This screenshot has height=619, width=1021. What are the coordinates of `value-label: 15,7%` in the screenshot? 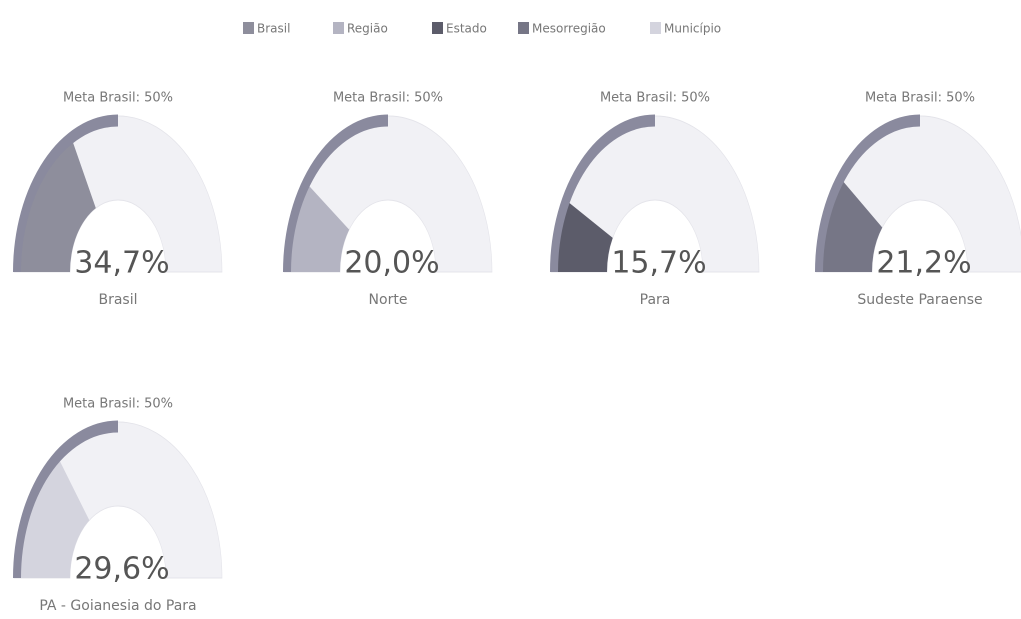 It's located at (658, 263).